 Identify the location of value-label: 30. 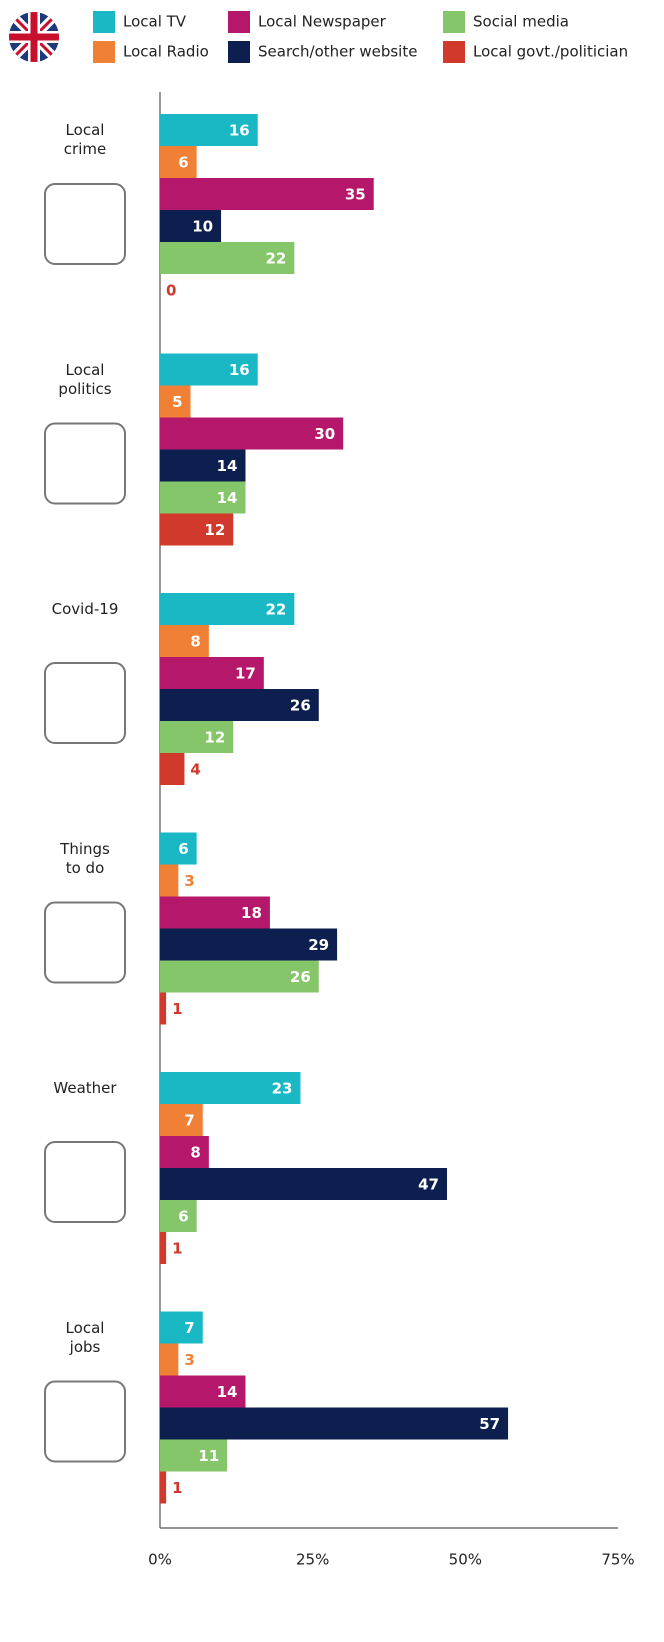
(324, 434).